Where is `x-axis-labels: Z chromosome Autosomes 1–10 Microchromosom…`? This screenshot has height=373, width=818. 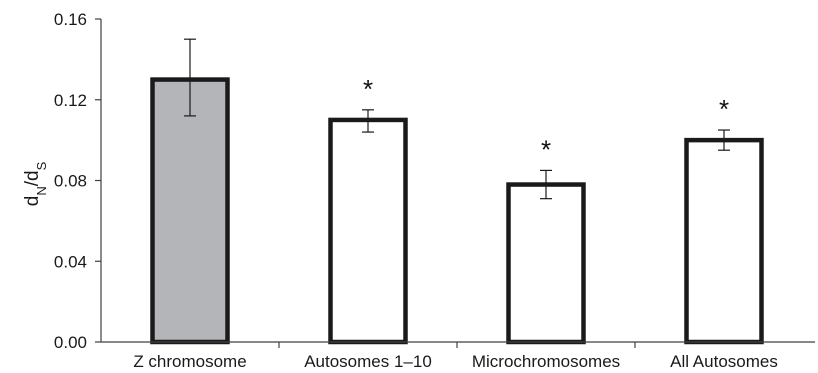
x-axis-labels: Z chromosome Autosomes 1–10 Microchromosom… is located at coordinates (455, 356).